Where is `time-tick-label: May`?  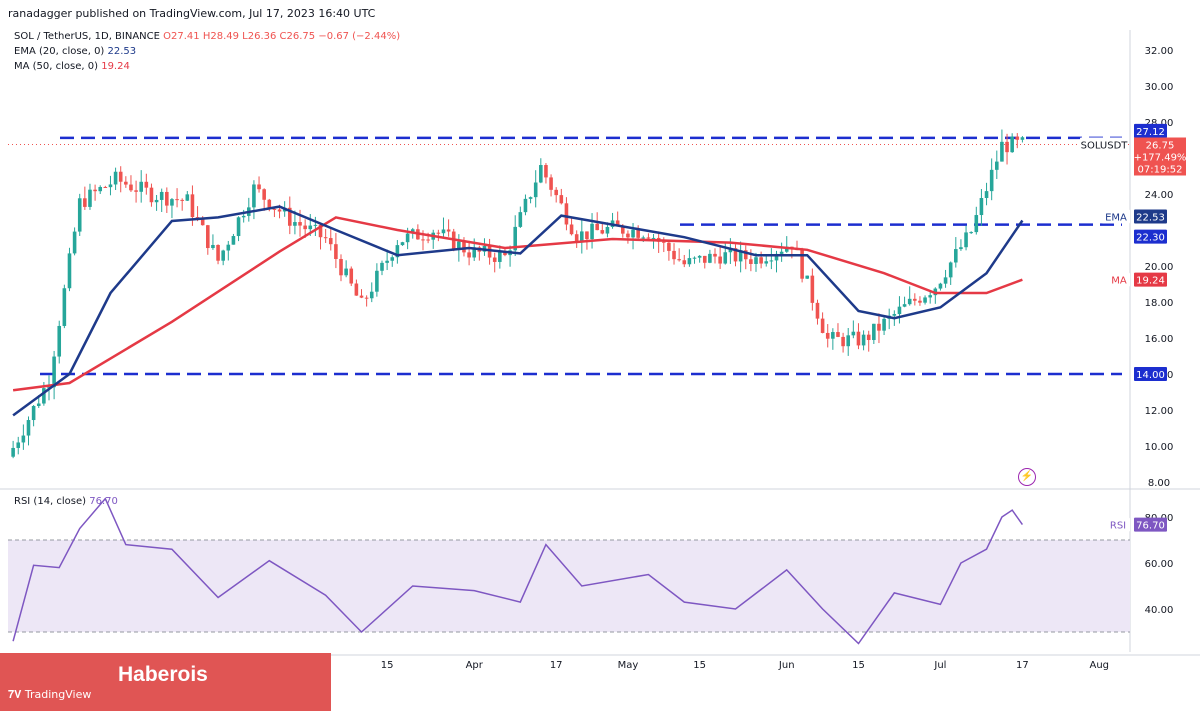 time-tick-label: May is located at coordinates (628, 665).